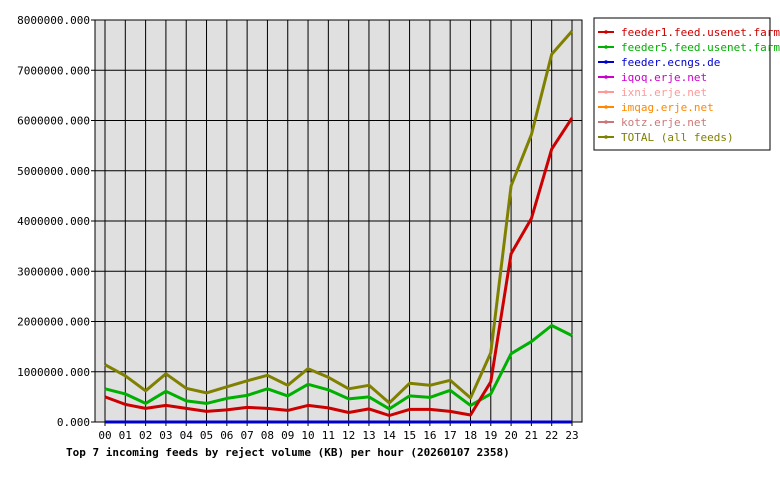 This screenshot has width=780, height=480. I want to click on series-line-feeder5-feed-usenet-farm, so click(338, 367).